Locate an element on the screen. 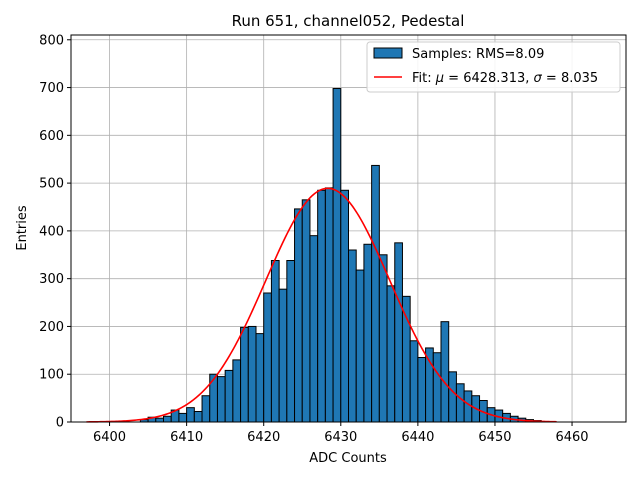 Image resolution: width=640 pixels, height=480 pixels. y-tick-label: 600 is located at coordinates (51, 136).